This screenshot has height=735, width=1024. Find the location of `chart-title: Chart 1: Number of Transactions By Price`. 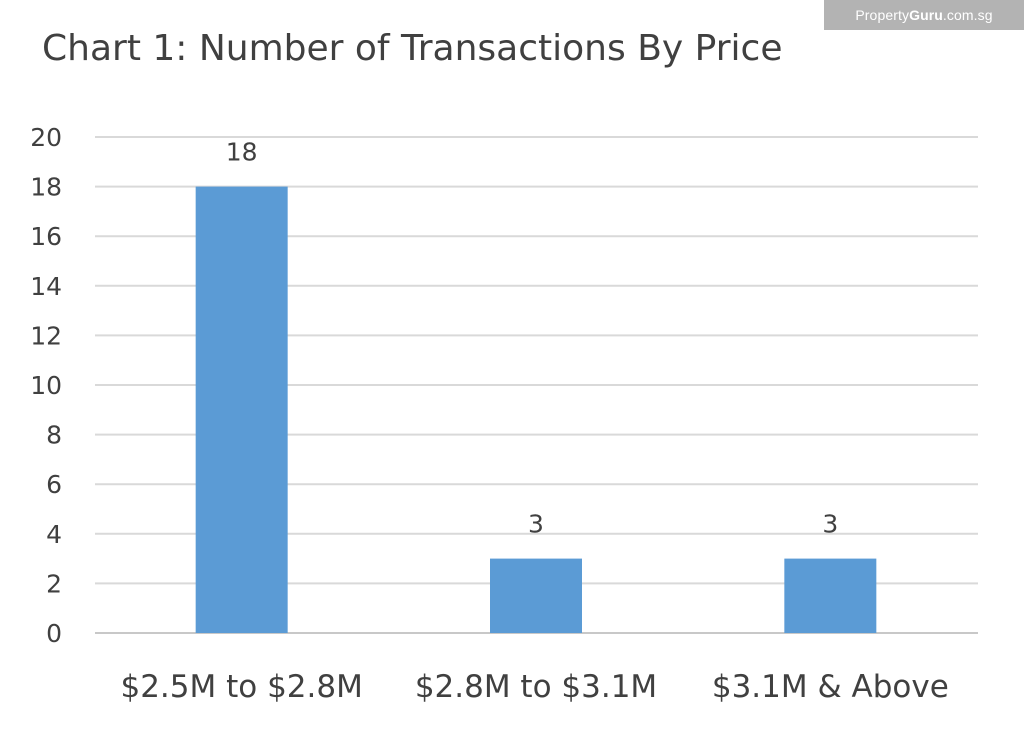

chart-title: Chart 1: Number of Transactions By Price is located at coordinates (412, 48).